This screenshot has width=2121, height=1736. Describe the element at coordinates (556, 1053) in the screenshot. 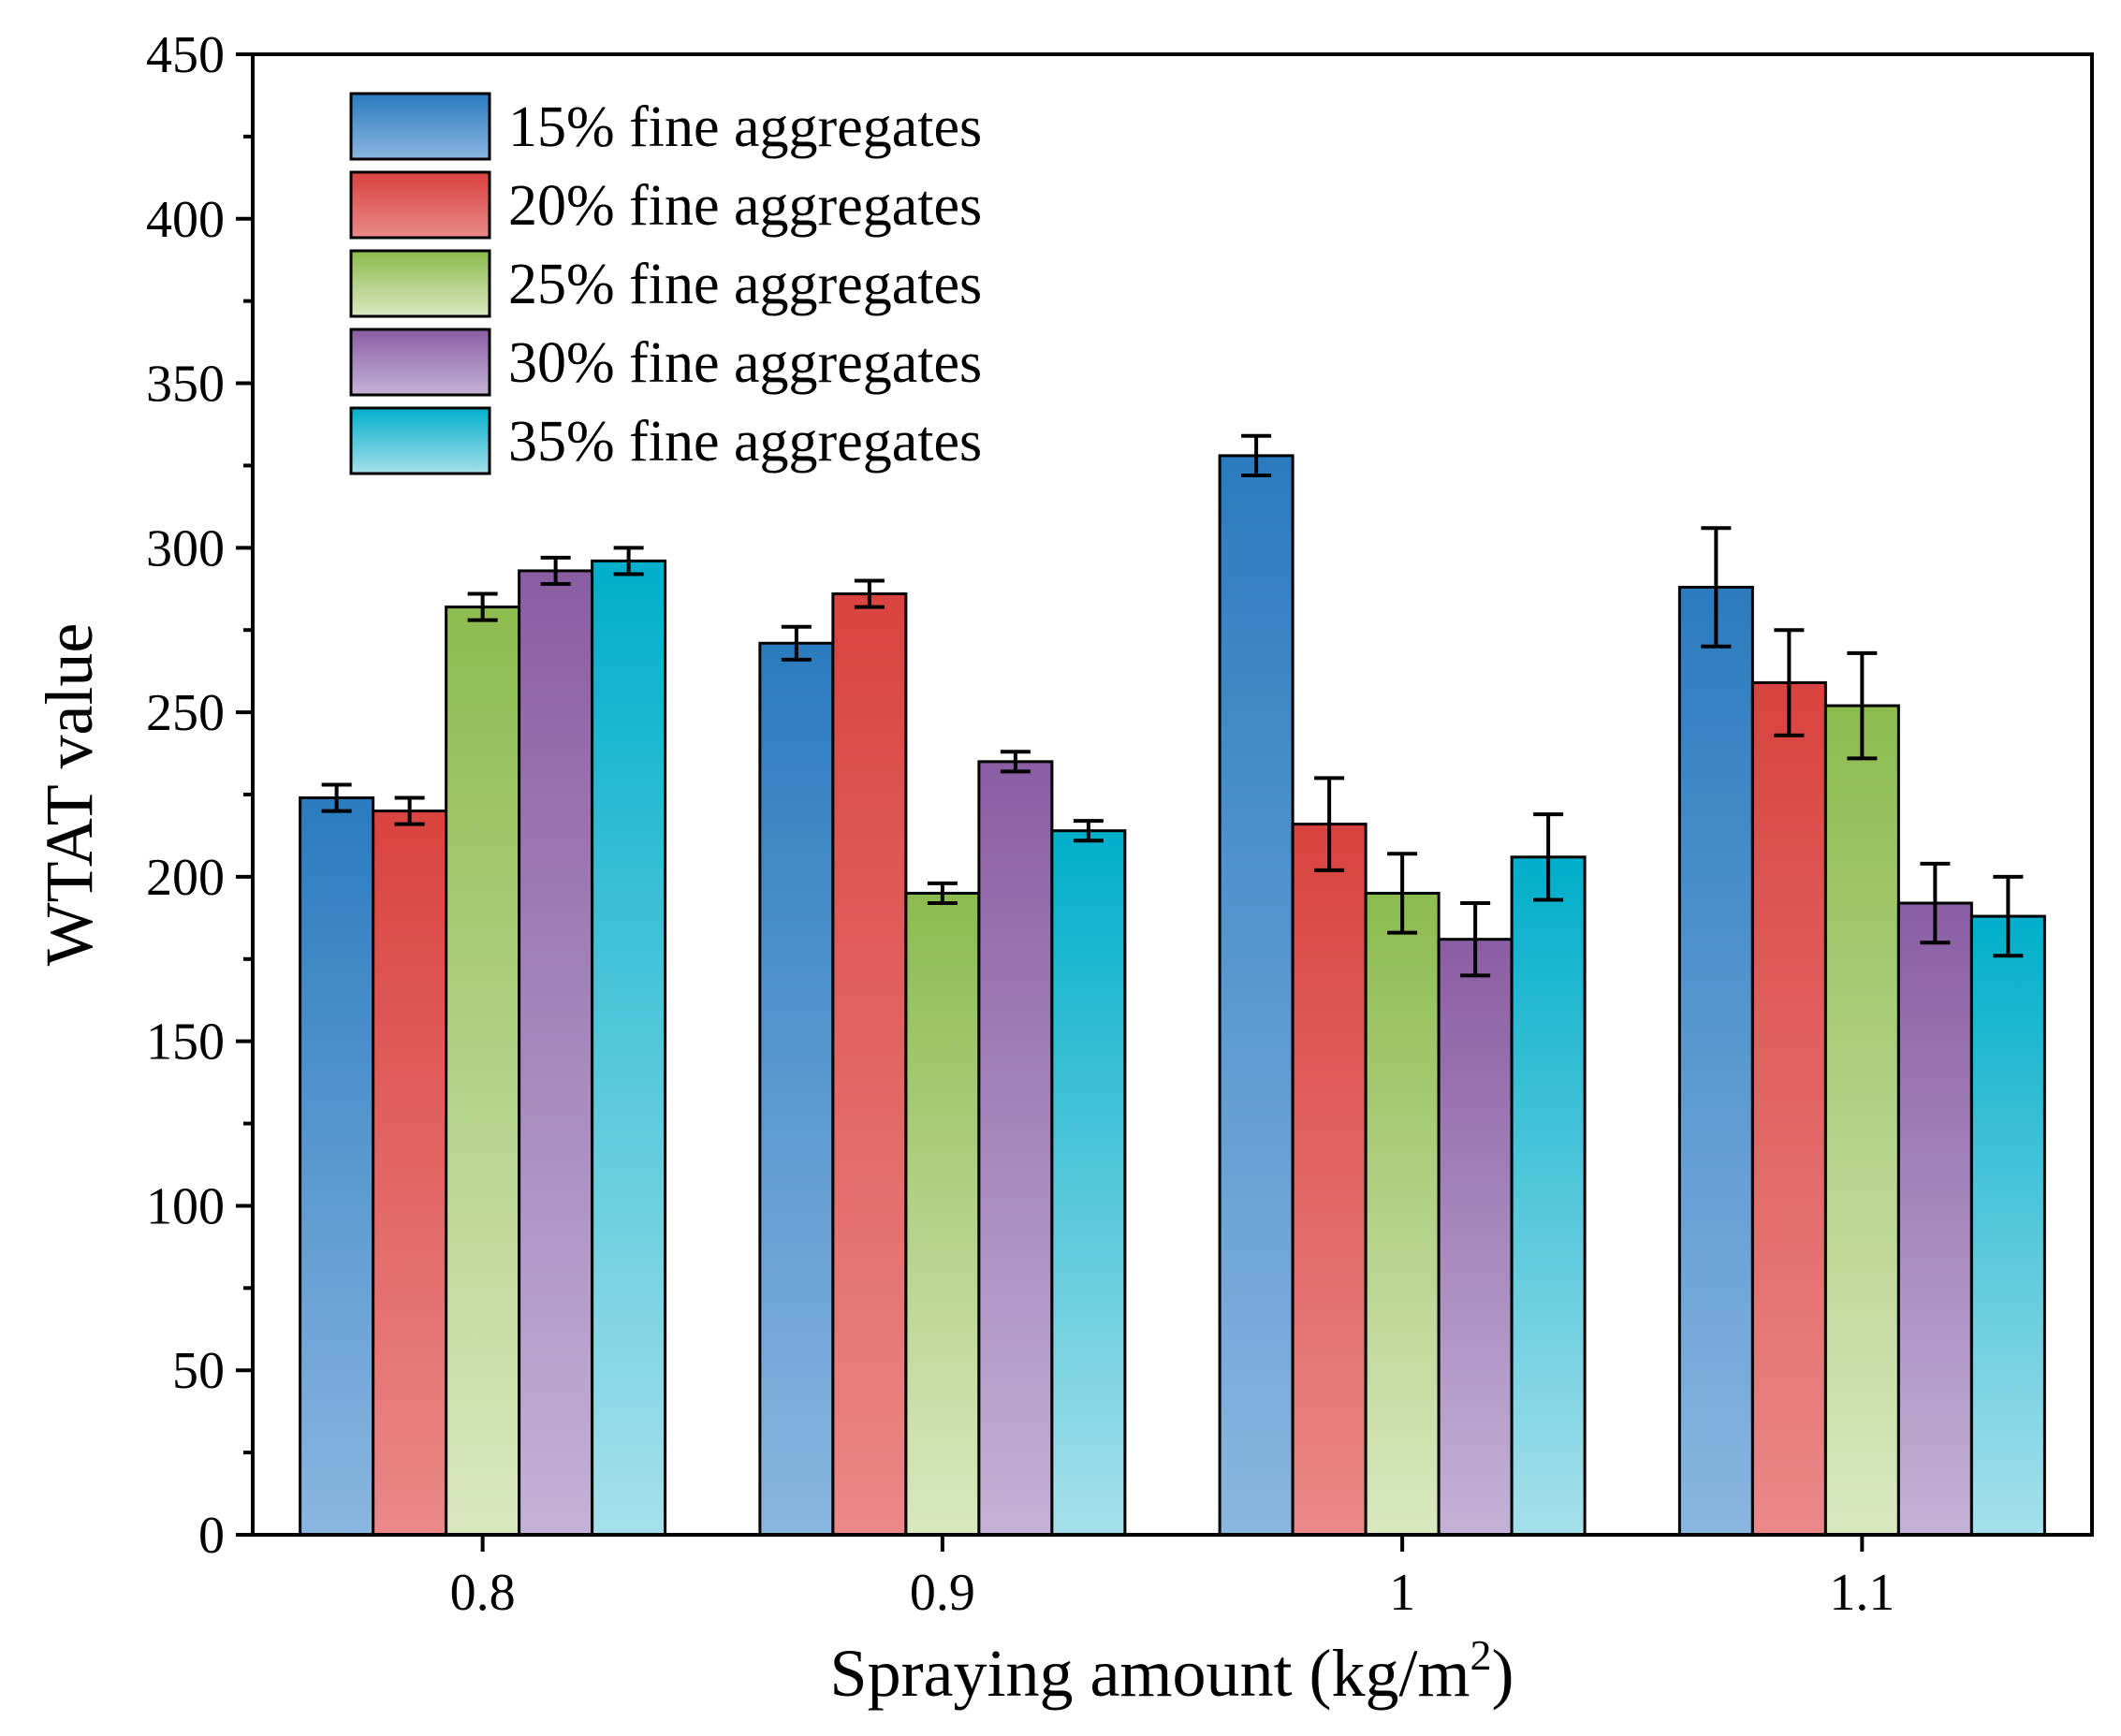

I see `bar-0.8-30pct` at that location.